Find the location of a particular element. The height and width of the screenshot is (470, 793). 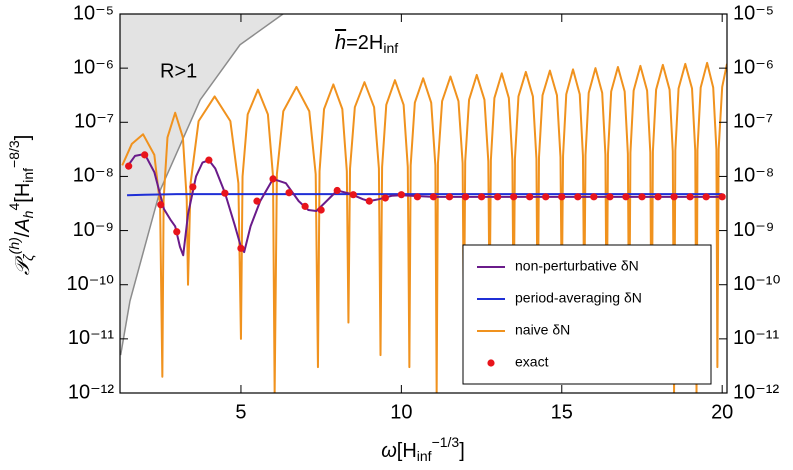

x-label-part: ω is located at coordinates (389, 451).